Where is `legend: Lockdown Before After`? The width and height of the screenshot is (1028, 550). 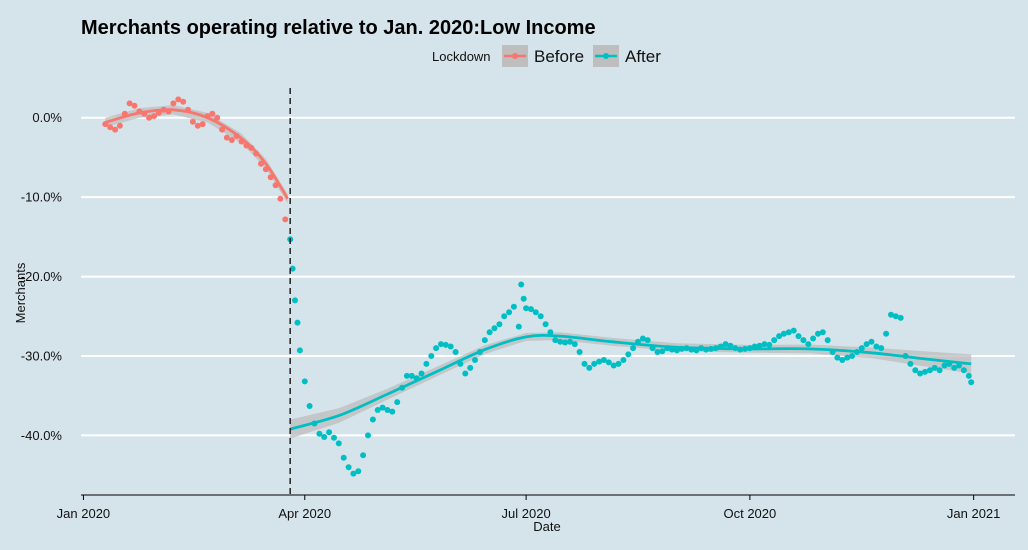
legend: Lockdown Before After is located at coordinates (546, 56).